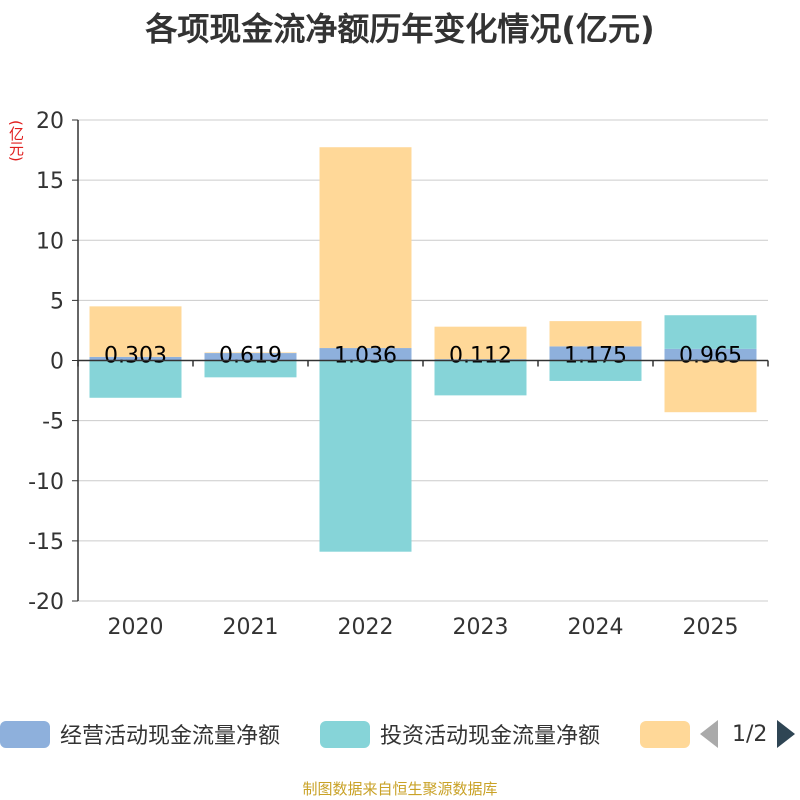  What do you see at coordinates (423, 356) in the screenshot?
I see `data-labels: 0.303 0.619 1.036 0.112 1.175 0.965` at bounding box center [423, 356].